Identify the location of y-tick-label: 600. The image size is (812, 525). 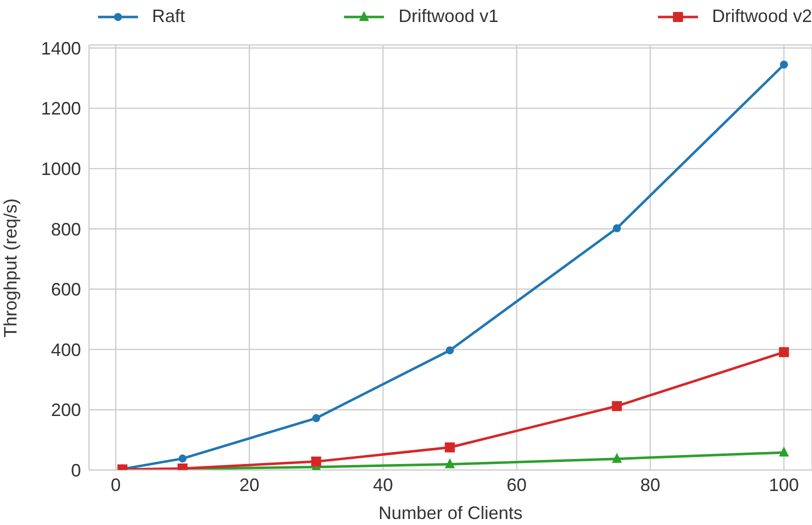
(65, 290).